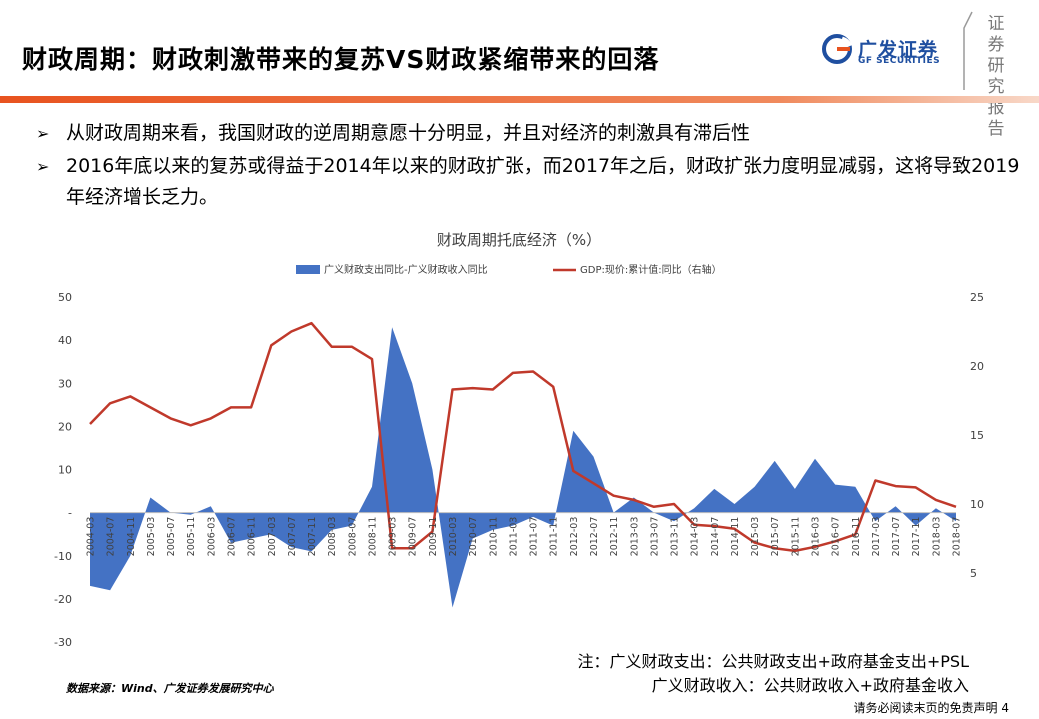 This screenshot has height=719, width=1039. Describe the element at coordinates (406, 269) in the screenshot. I see `legend-label-area: 广义财政支出同比-广义财政收入同比` at that location.